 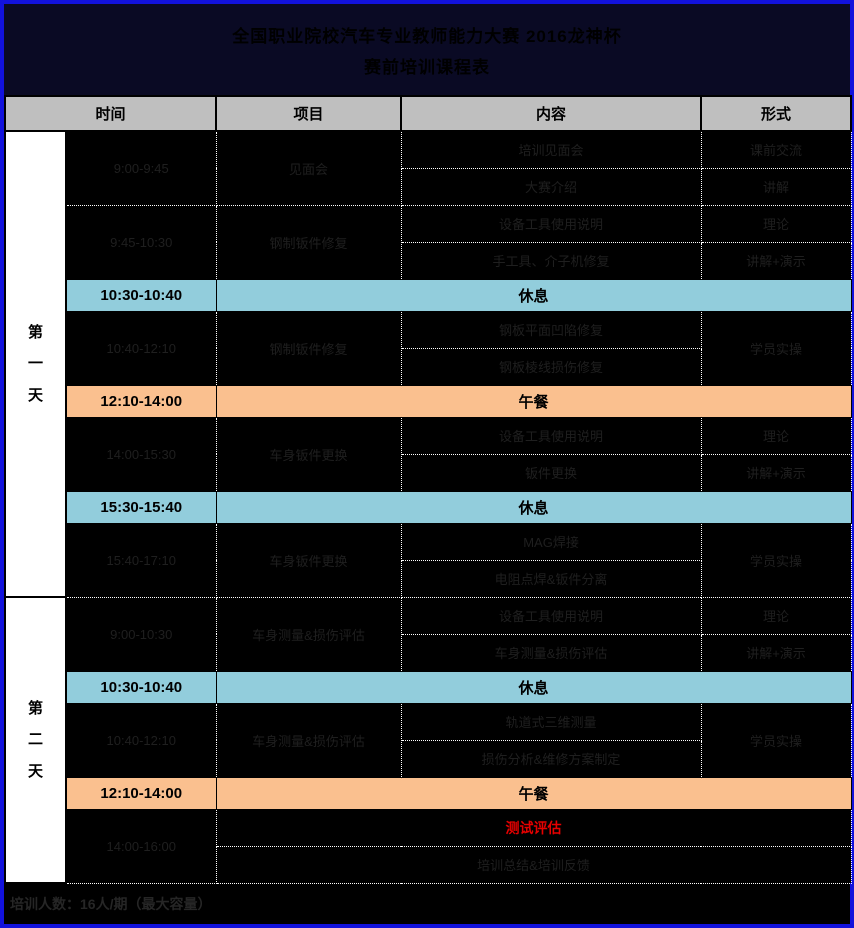 I want to click on content-cell: 钢板平面凹陷修复, so click(x=551, y=329).